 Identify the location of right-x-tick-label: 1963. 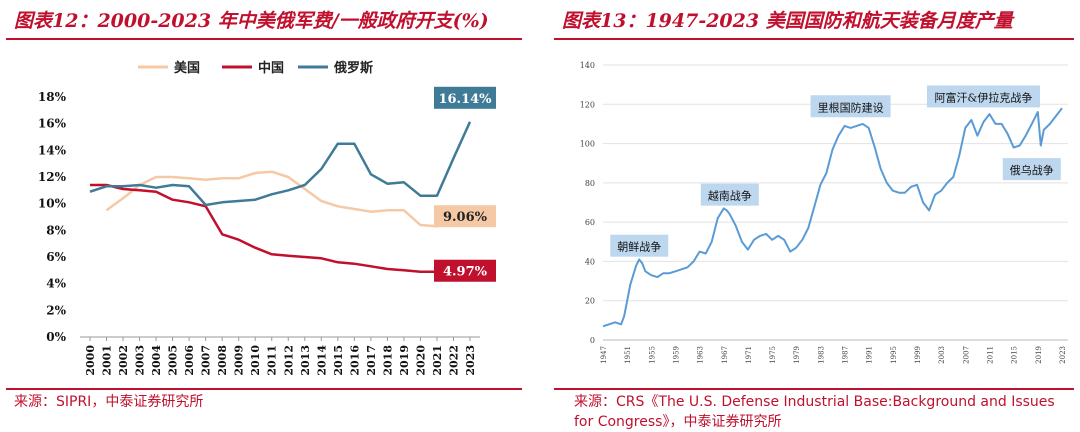
(701, 355).